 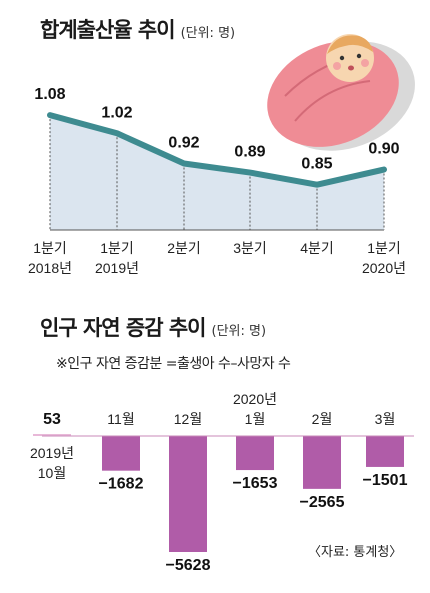 I want to click on chart1-title: 합계출산율 추이 (단위: 명), so click(x=137, y=29).